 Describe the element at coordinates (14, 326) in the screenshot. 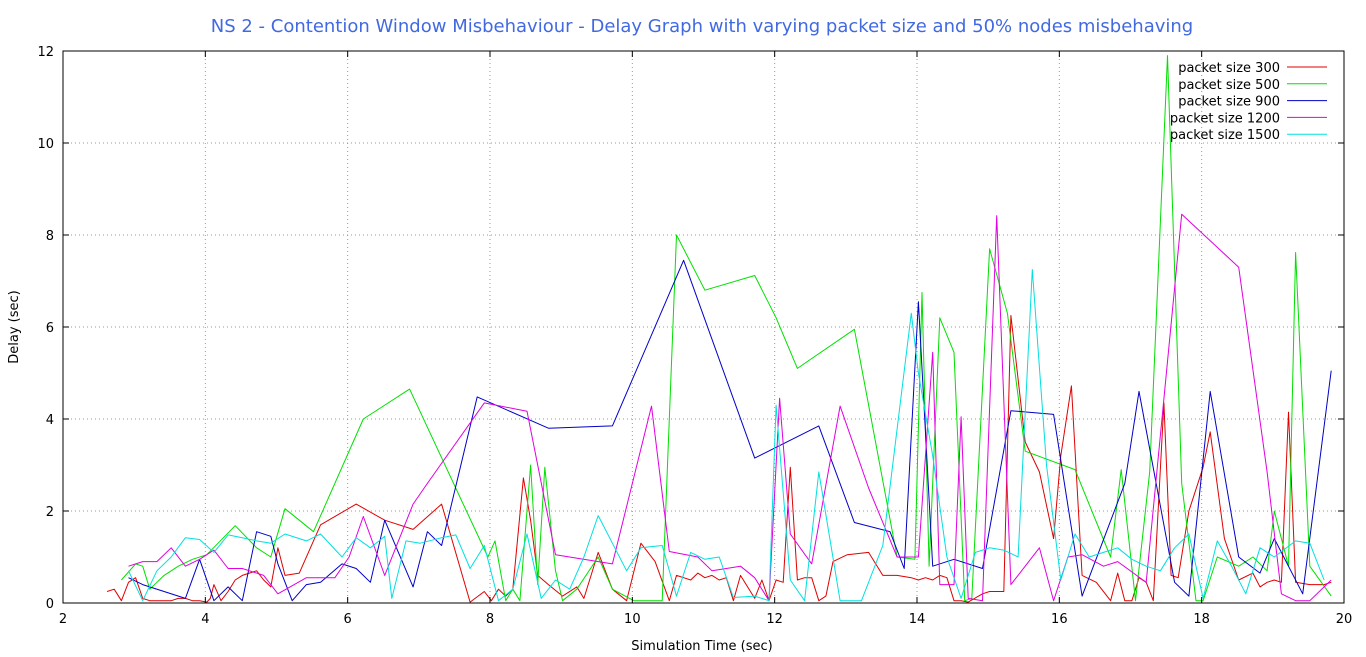

I see `y-axis-label: Delay (sec)` at that location.